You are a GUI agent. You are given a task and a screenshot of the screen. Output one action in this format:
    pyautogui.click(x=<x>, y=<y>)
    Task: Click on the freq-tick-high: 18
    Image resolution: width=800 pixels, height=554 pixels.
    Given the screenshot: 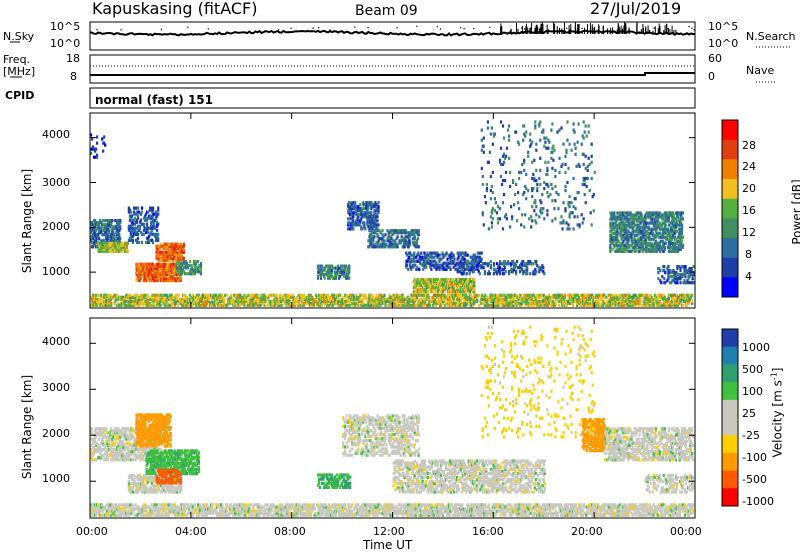 What is the action you would take?
    pyautogui.click(x=73, y=58)
    